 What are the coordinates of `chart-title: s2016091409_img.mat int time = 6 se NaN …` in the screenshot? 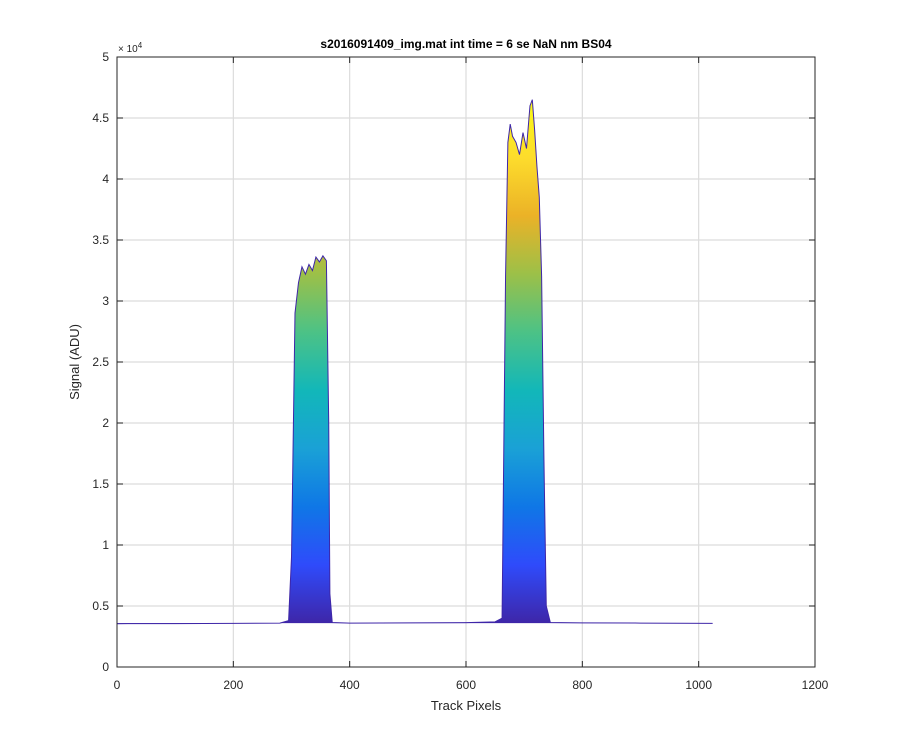 It's located at (465, 44).